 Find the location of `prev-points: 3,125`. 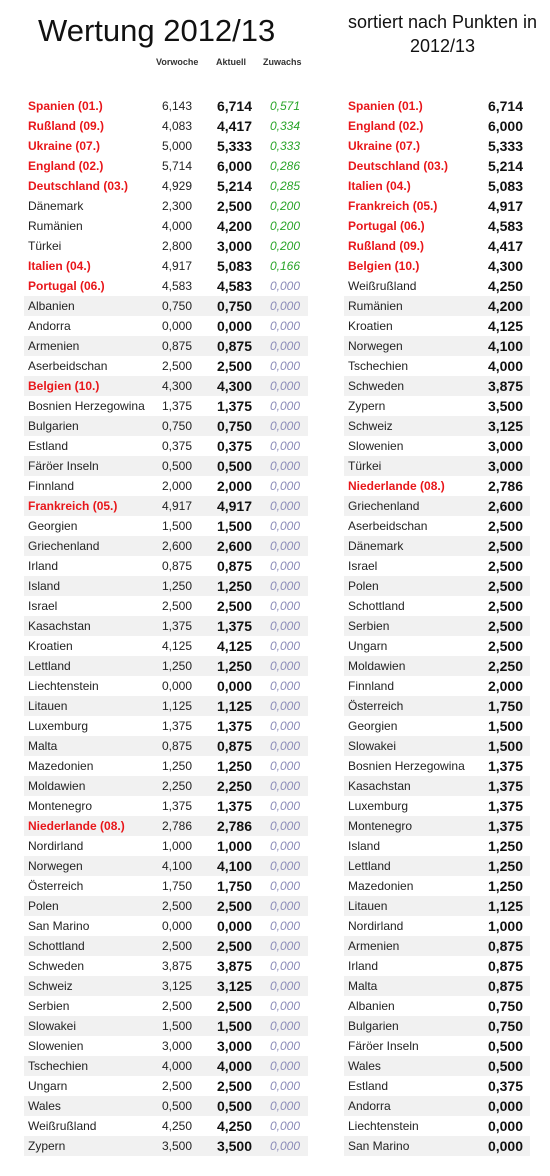

prev-points: 3,125 is located at coordinates (176, 986).